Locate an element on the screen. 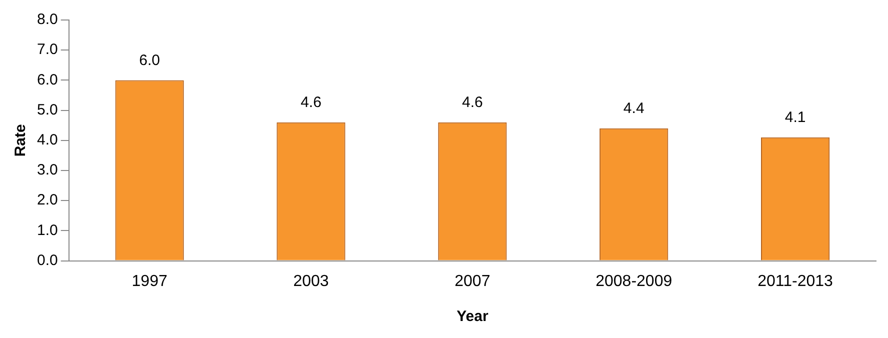  y-tick-label: 8.0 is located at coordinates (47, 19).